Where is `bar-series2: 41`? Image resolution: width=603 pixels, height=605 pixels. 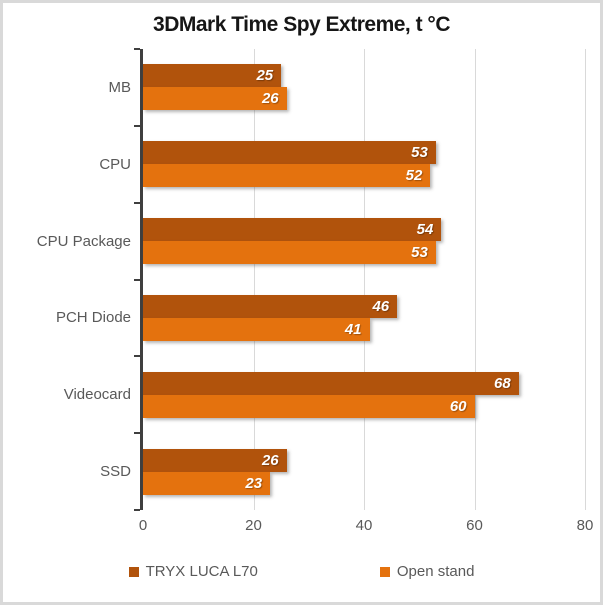
bar-series2: 41 is located at coordinates (256, 329).